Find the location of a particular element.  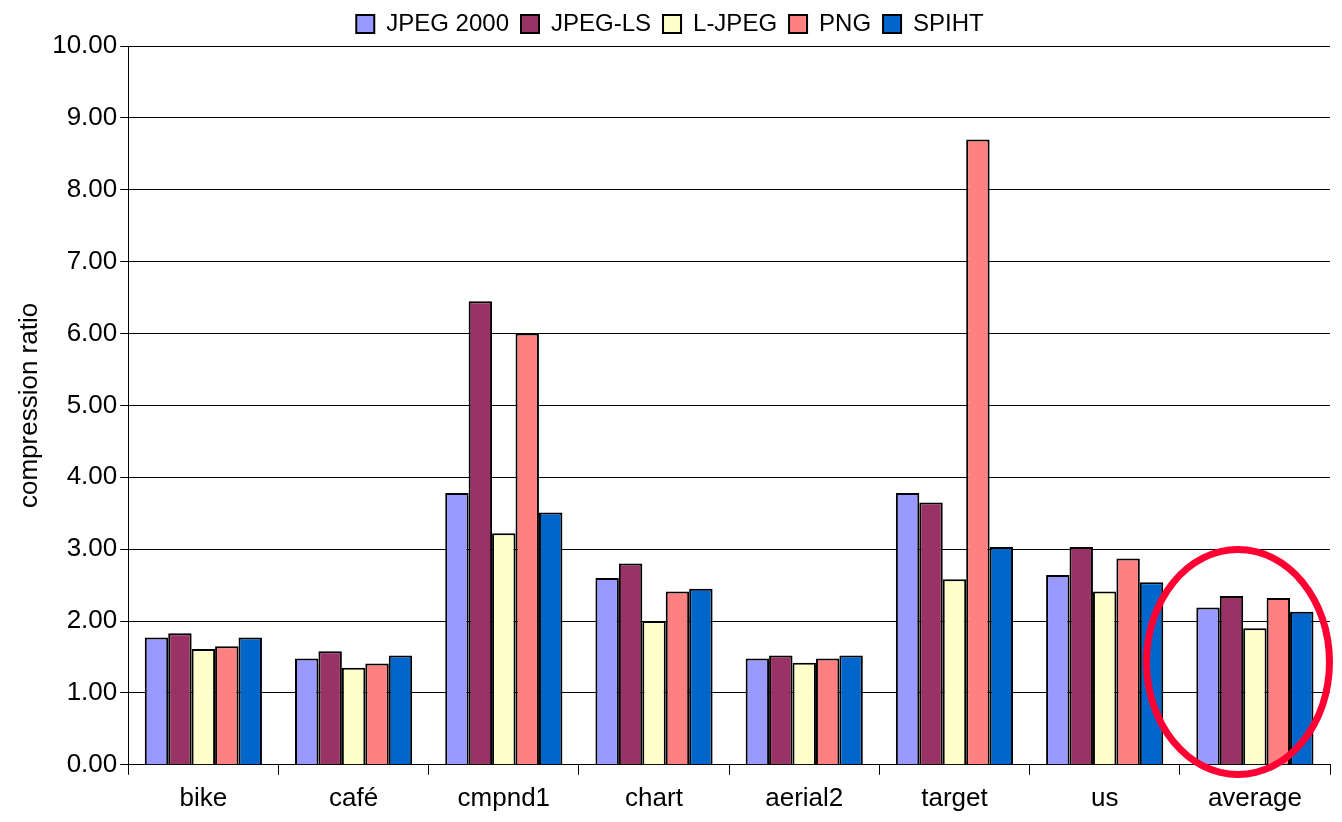

legend-label: L-JPEG is located at coordinates (735, 22).